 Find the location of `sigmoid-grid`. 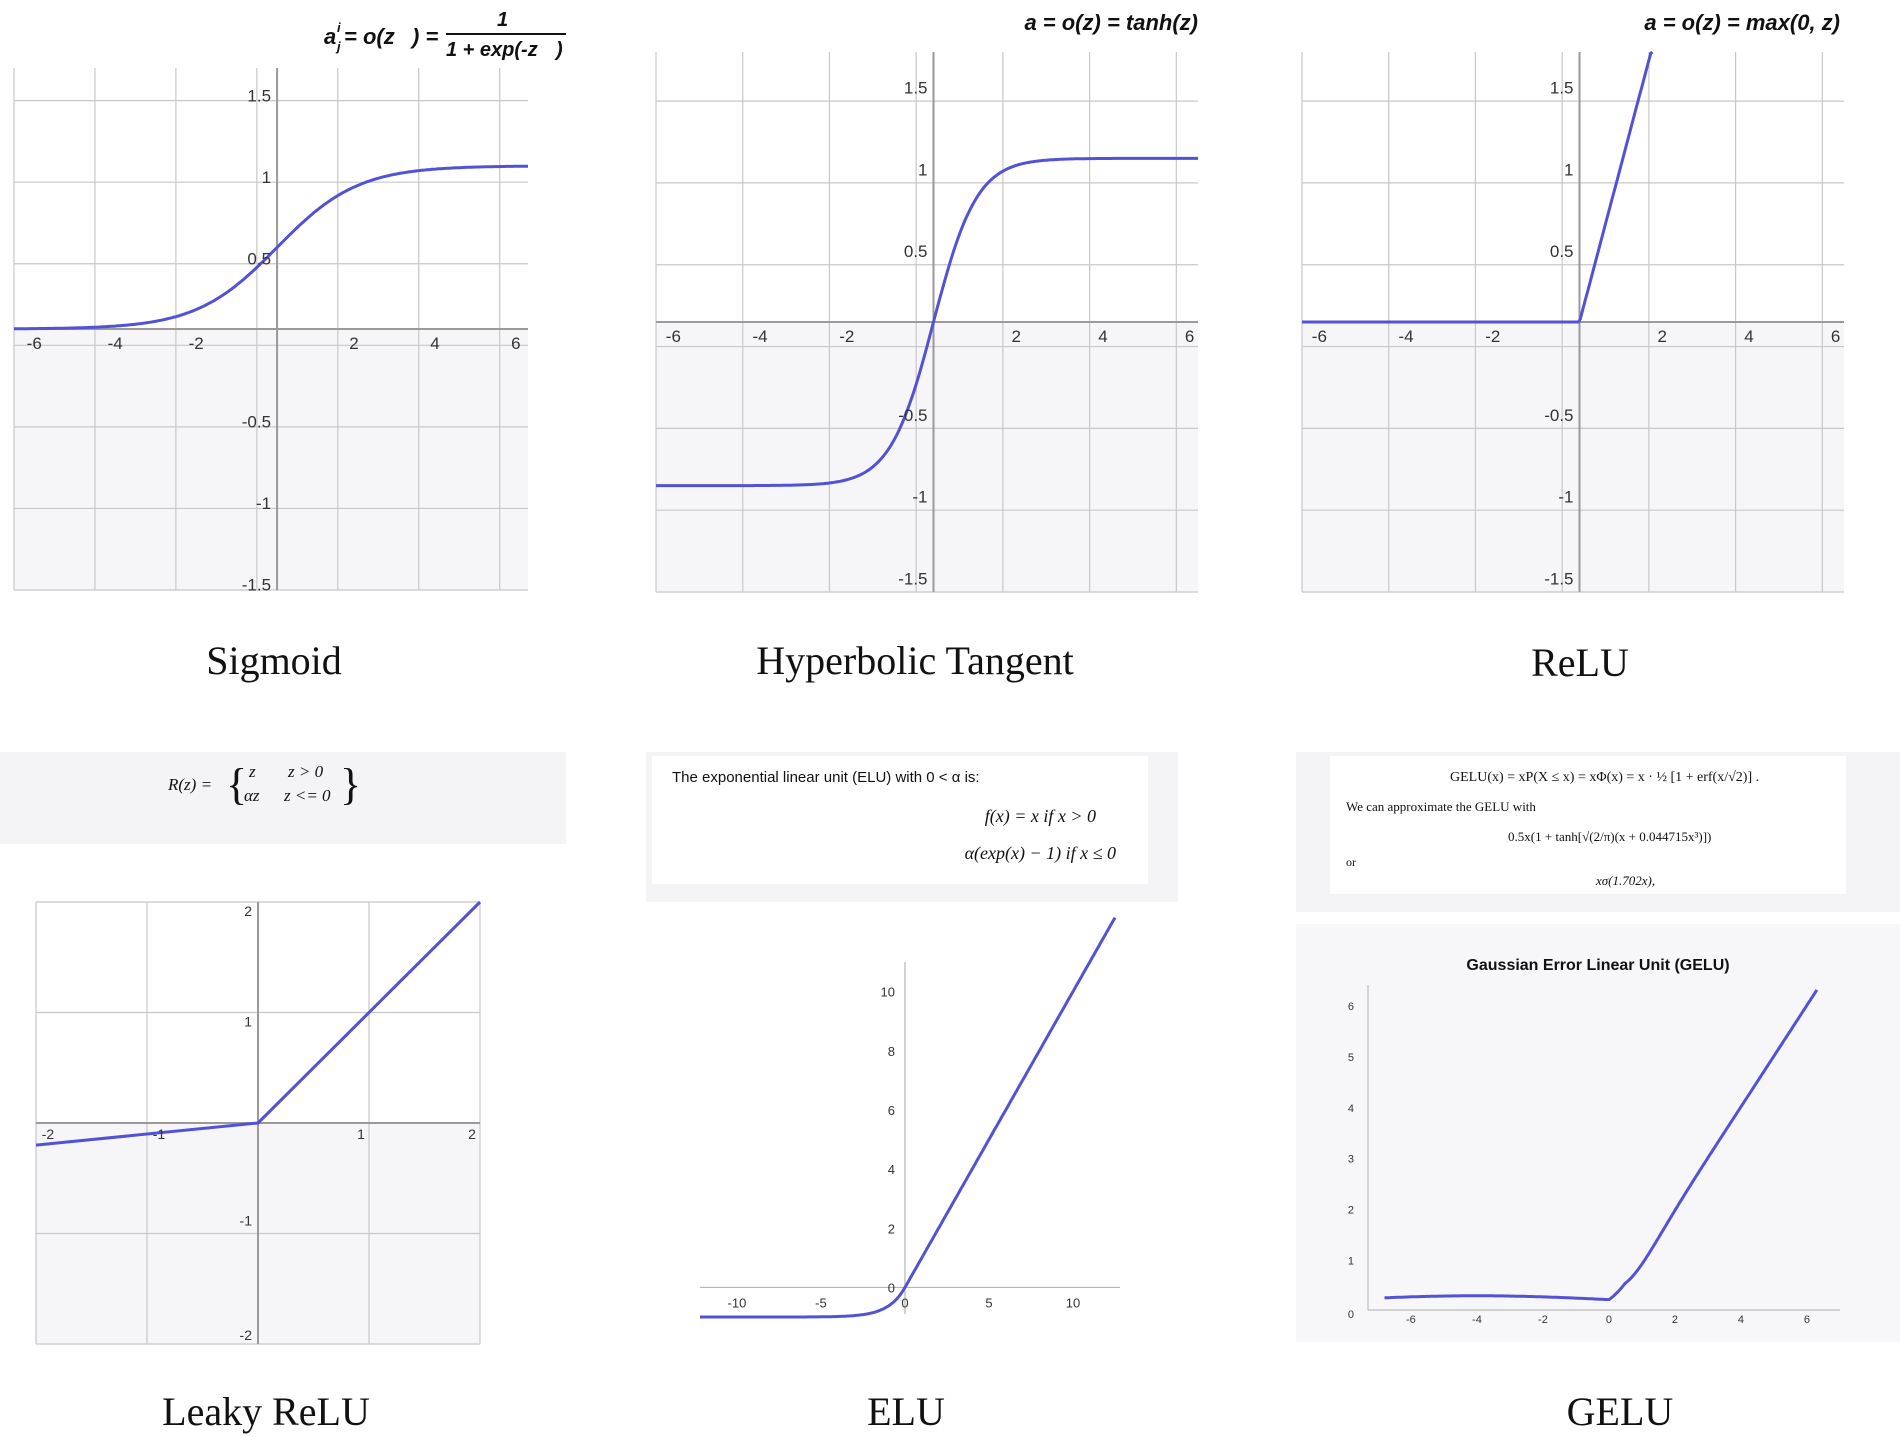

sigmoid-grid is located at coordinates (270, 329).